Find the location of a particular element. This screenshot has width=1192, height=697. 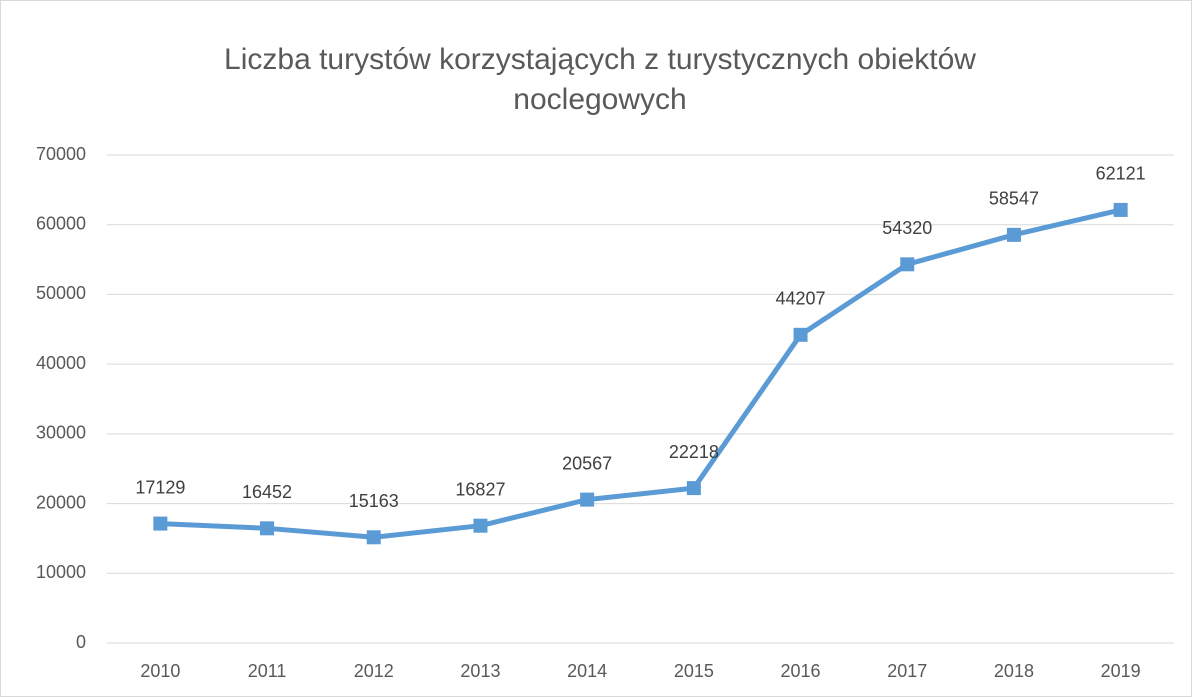

x-tick-label: 2011 is located at coordinates (267, 671).